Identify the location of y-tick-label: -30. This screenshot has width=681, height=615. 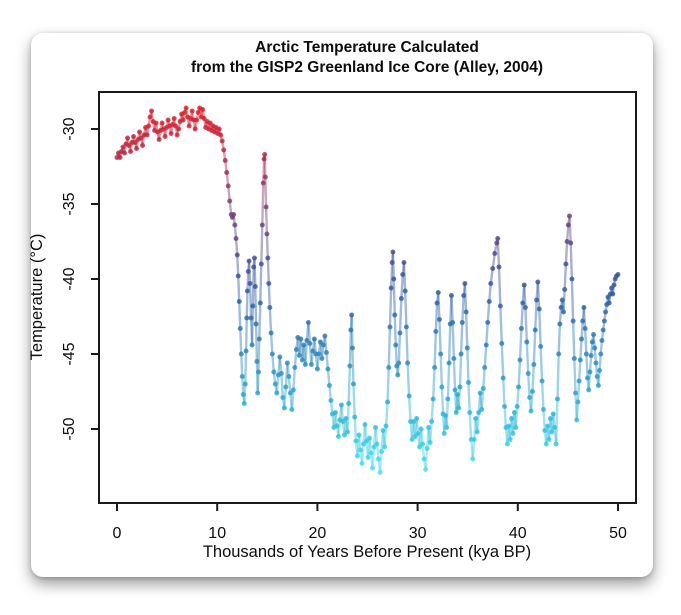
(69, 128).